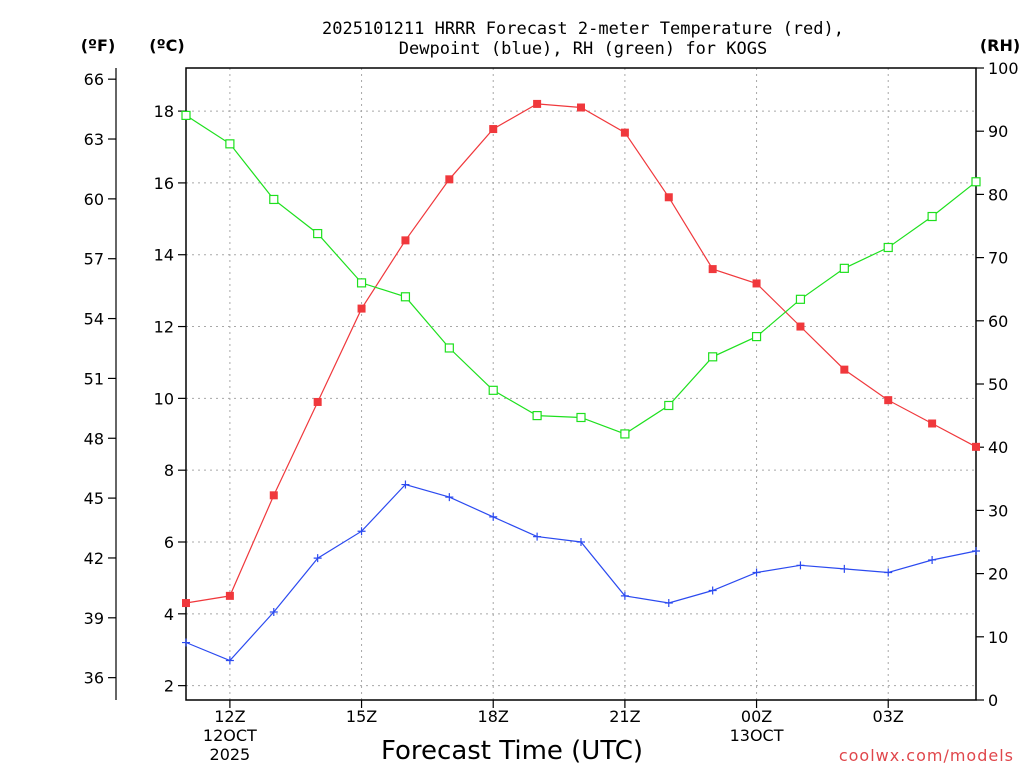 The width and height of the screenshot is (1024, 768). Describe the element at coordinates (230, 754) in the screenshot. I see `year-tick-label: 2025` at that location.